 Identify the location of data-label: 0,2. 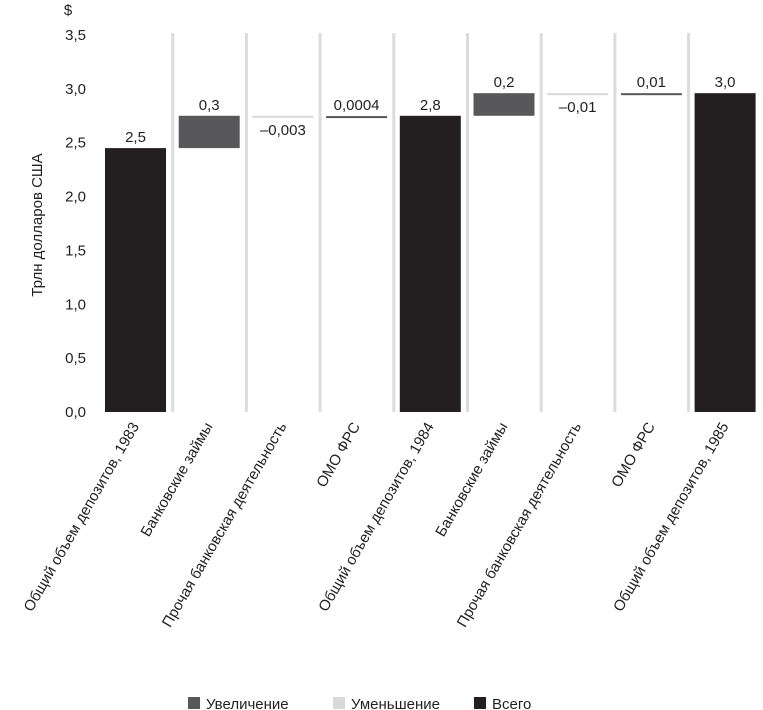
(504, 82).